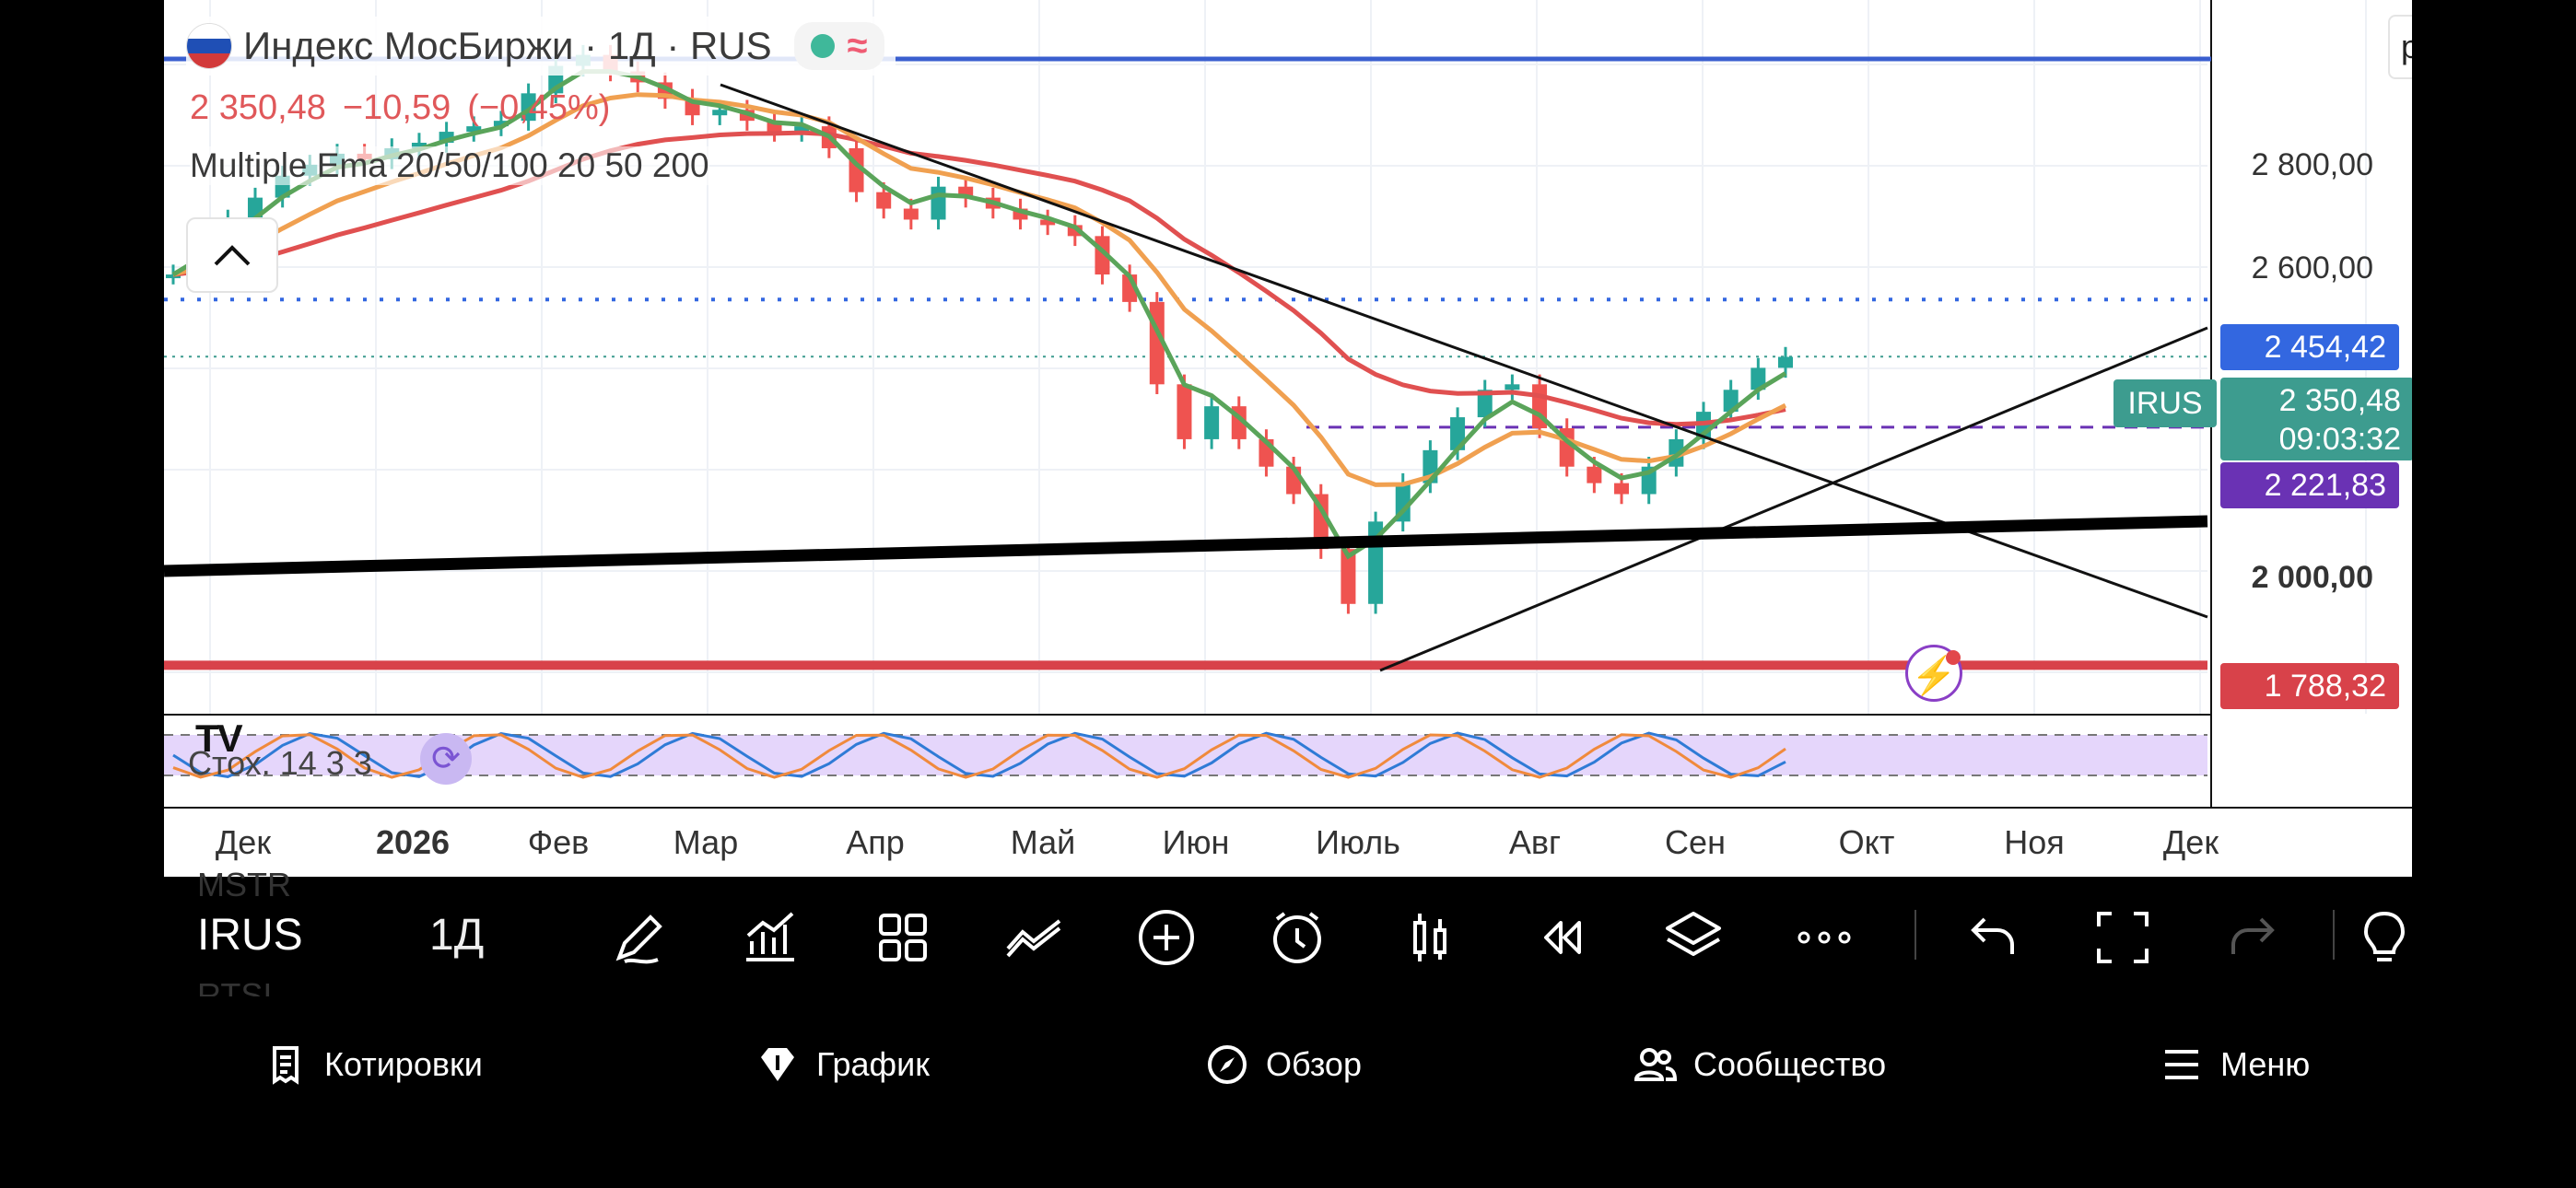 The image size is (2576, 1188). Describe the element at coordinates (1990, 937) in the screenshot. I see `undo-icon` at that location.